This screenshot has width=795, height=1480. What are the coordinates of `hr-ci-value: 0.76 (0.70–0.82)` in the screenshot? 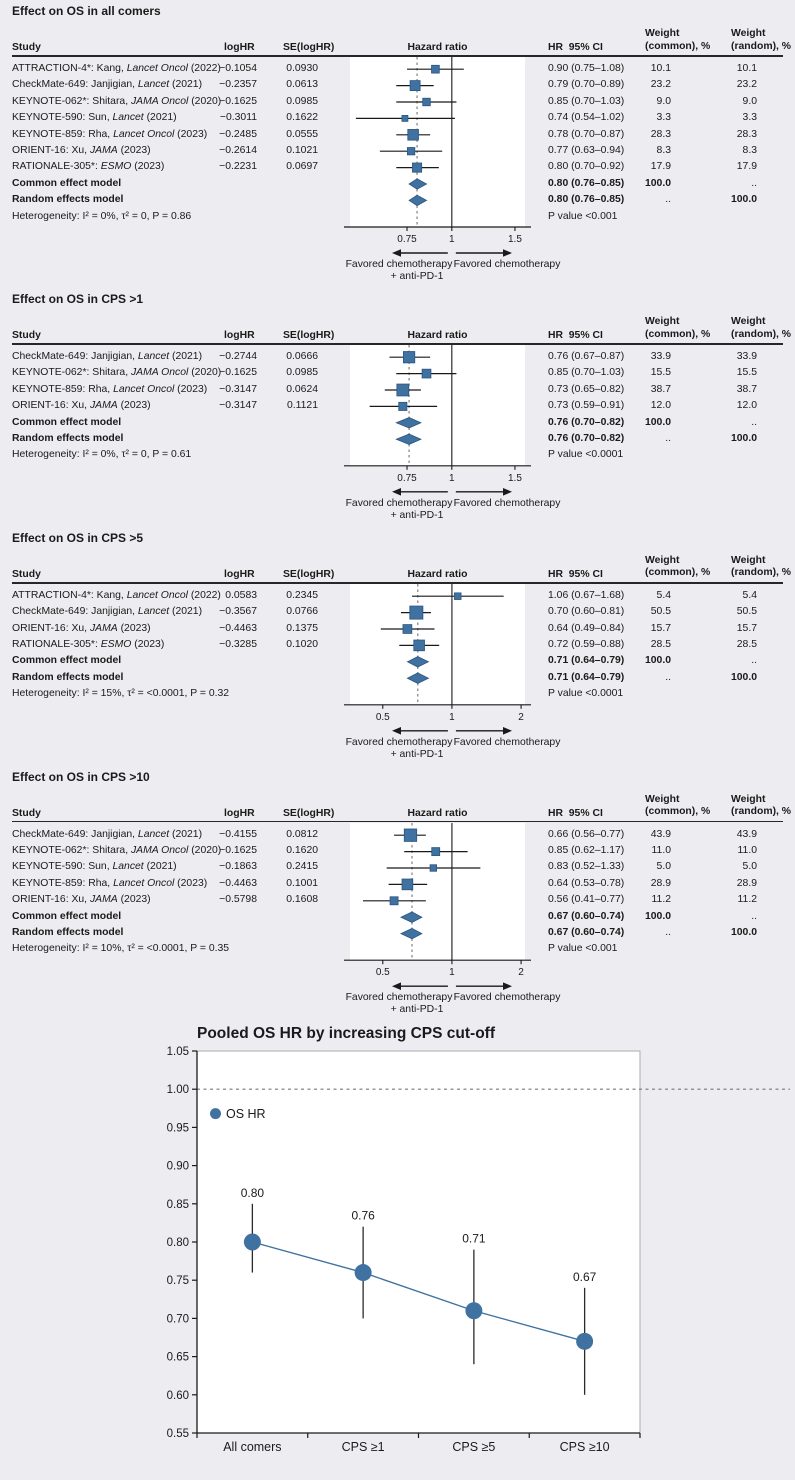 It's located at (586, 422).